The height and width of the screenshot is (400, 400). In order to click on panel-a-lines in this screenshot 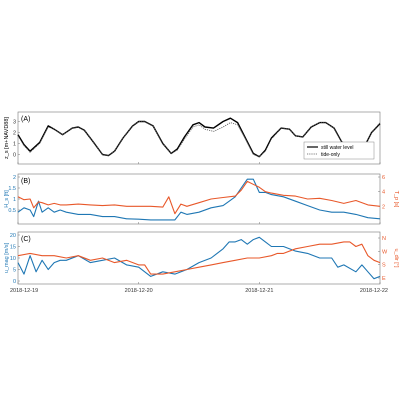, I will do `click(199, 137)`.